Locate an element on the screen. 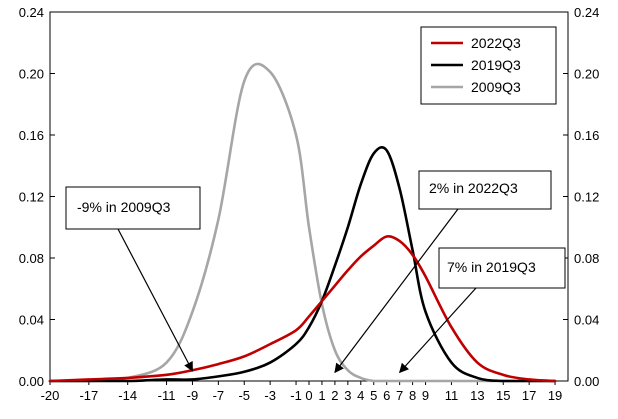 The height and width of the screenshot is (419, 618). x-tick-label: -3 is located at coordinates (270, 395).